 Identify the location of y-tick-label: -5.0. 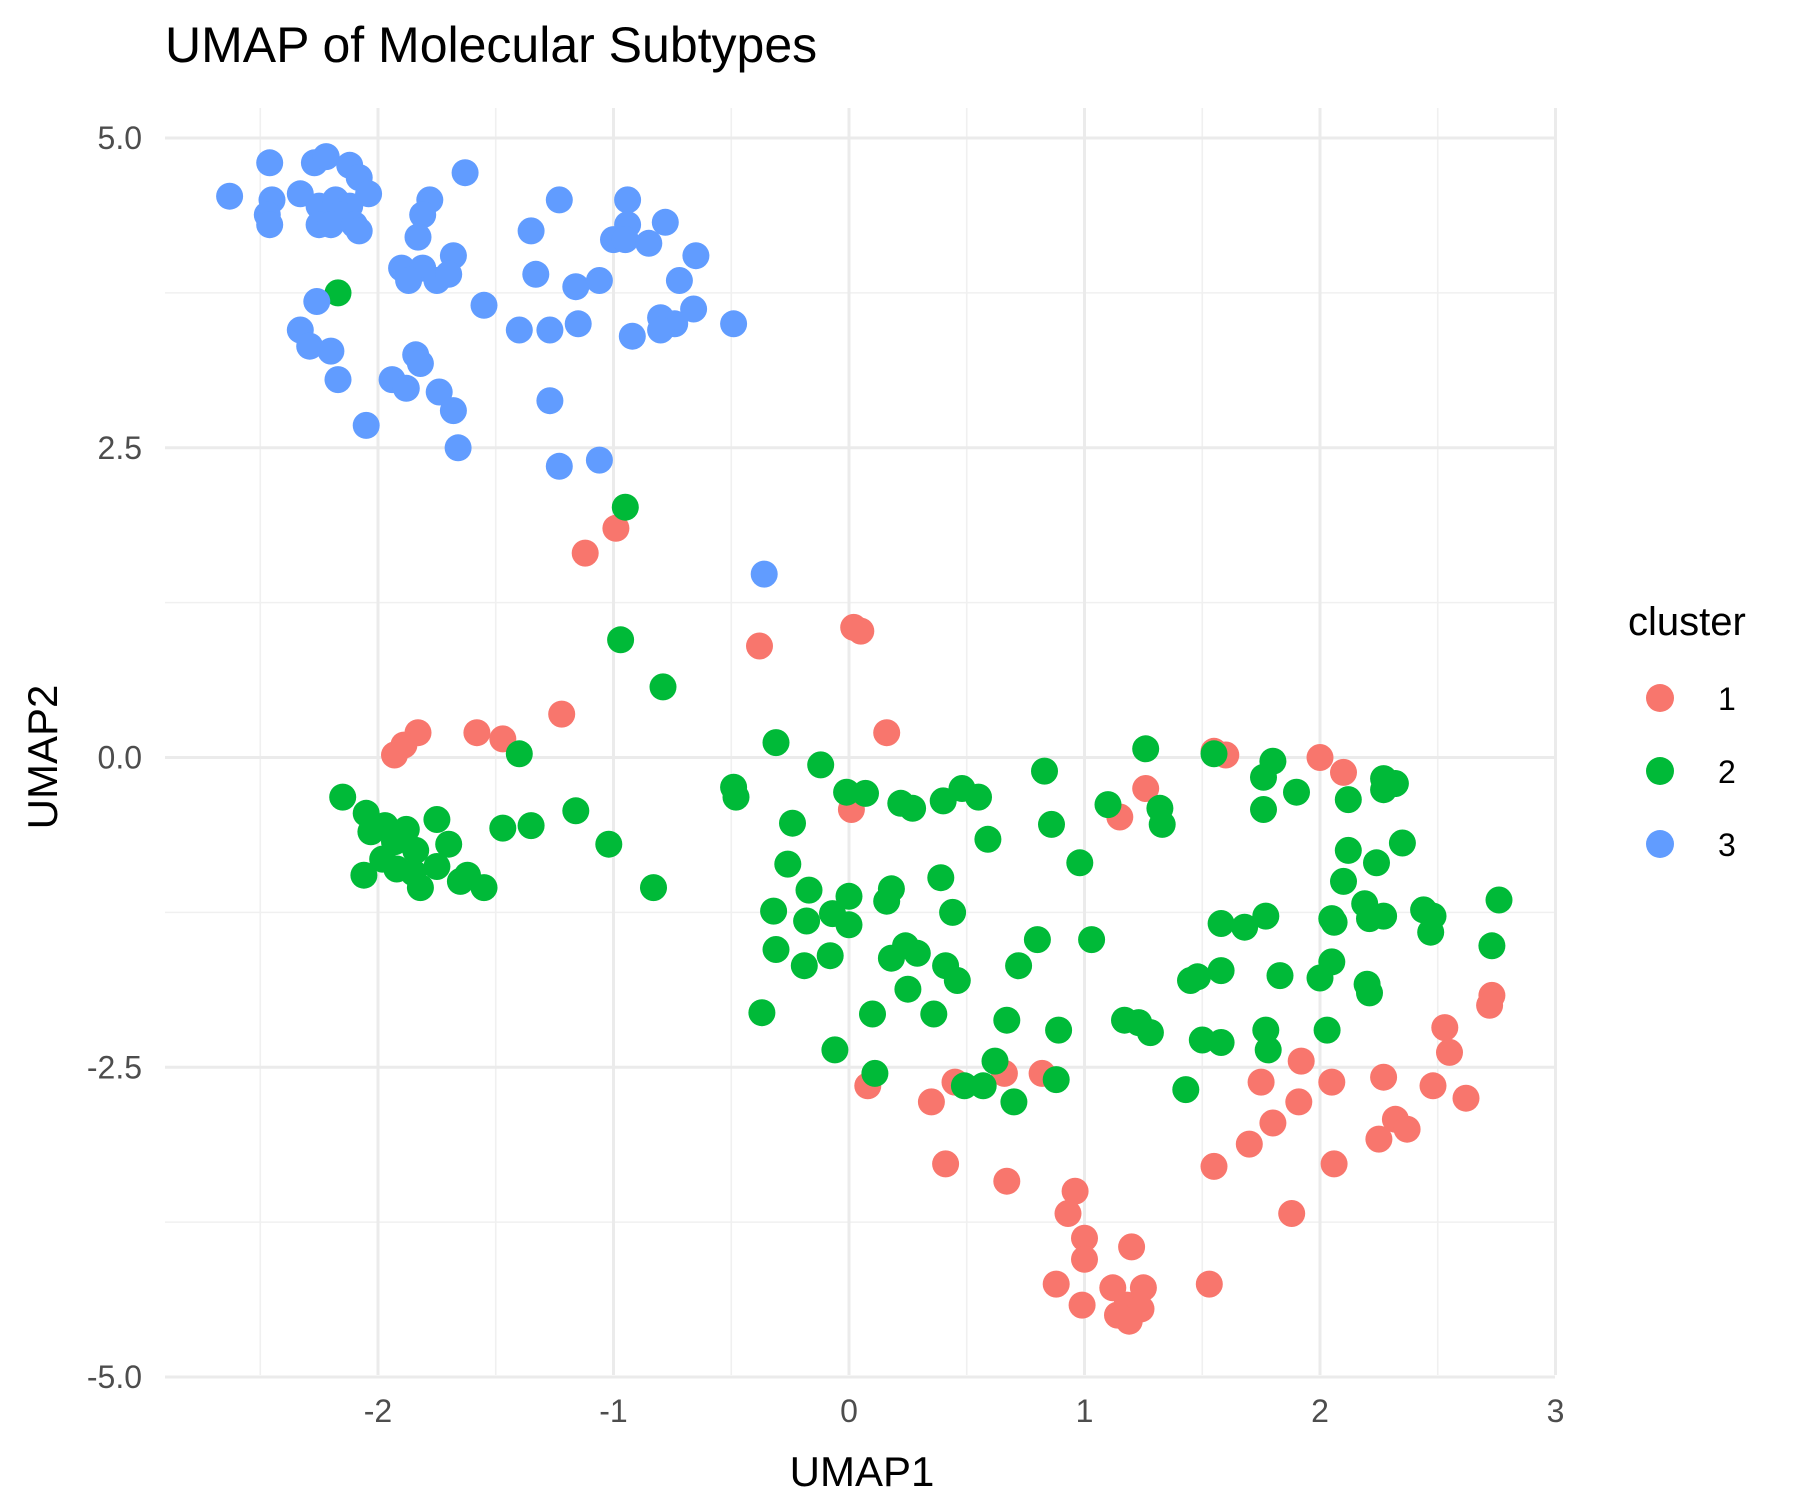
(114, 1377).